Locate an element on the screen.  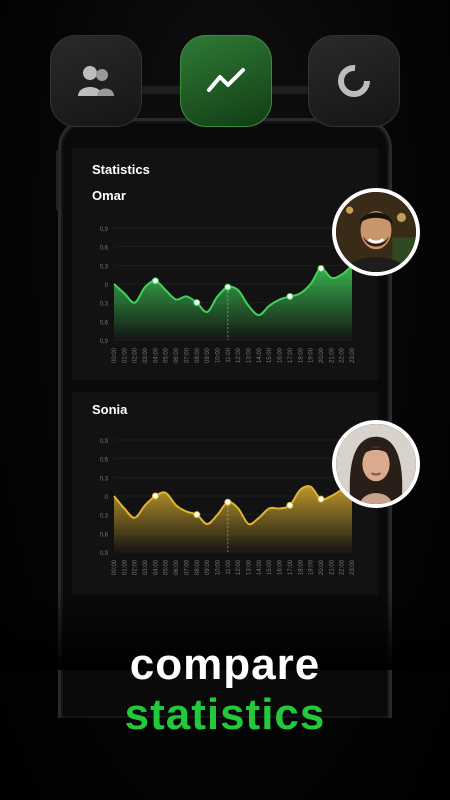
donut-icon is located at coordinates (354, 81).